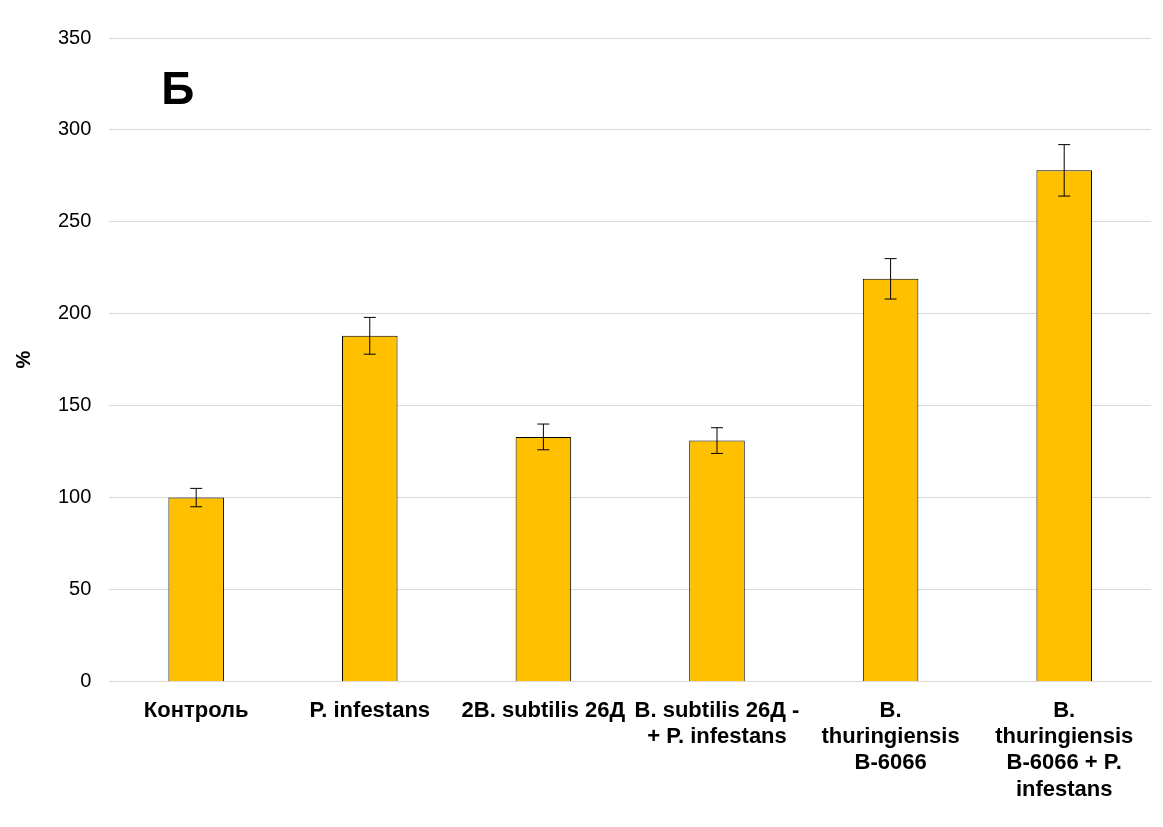  I want to click on y-tick-label: 300, so click(74, 128).